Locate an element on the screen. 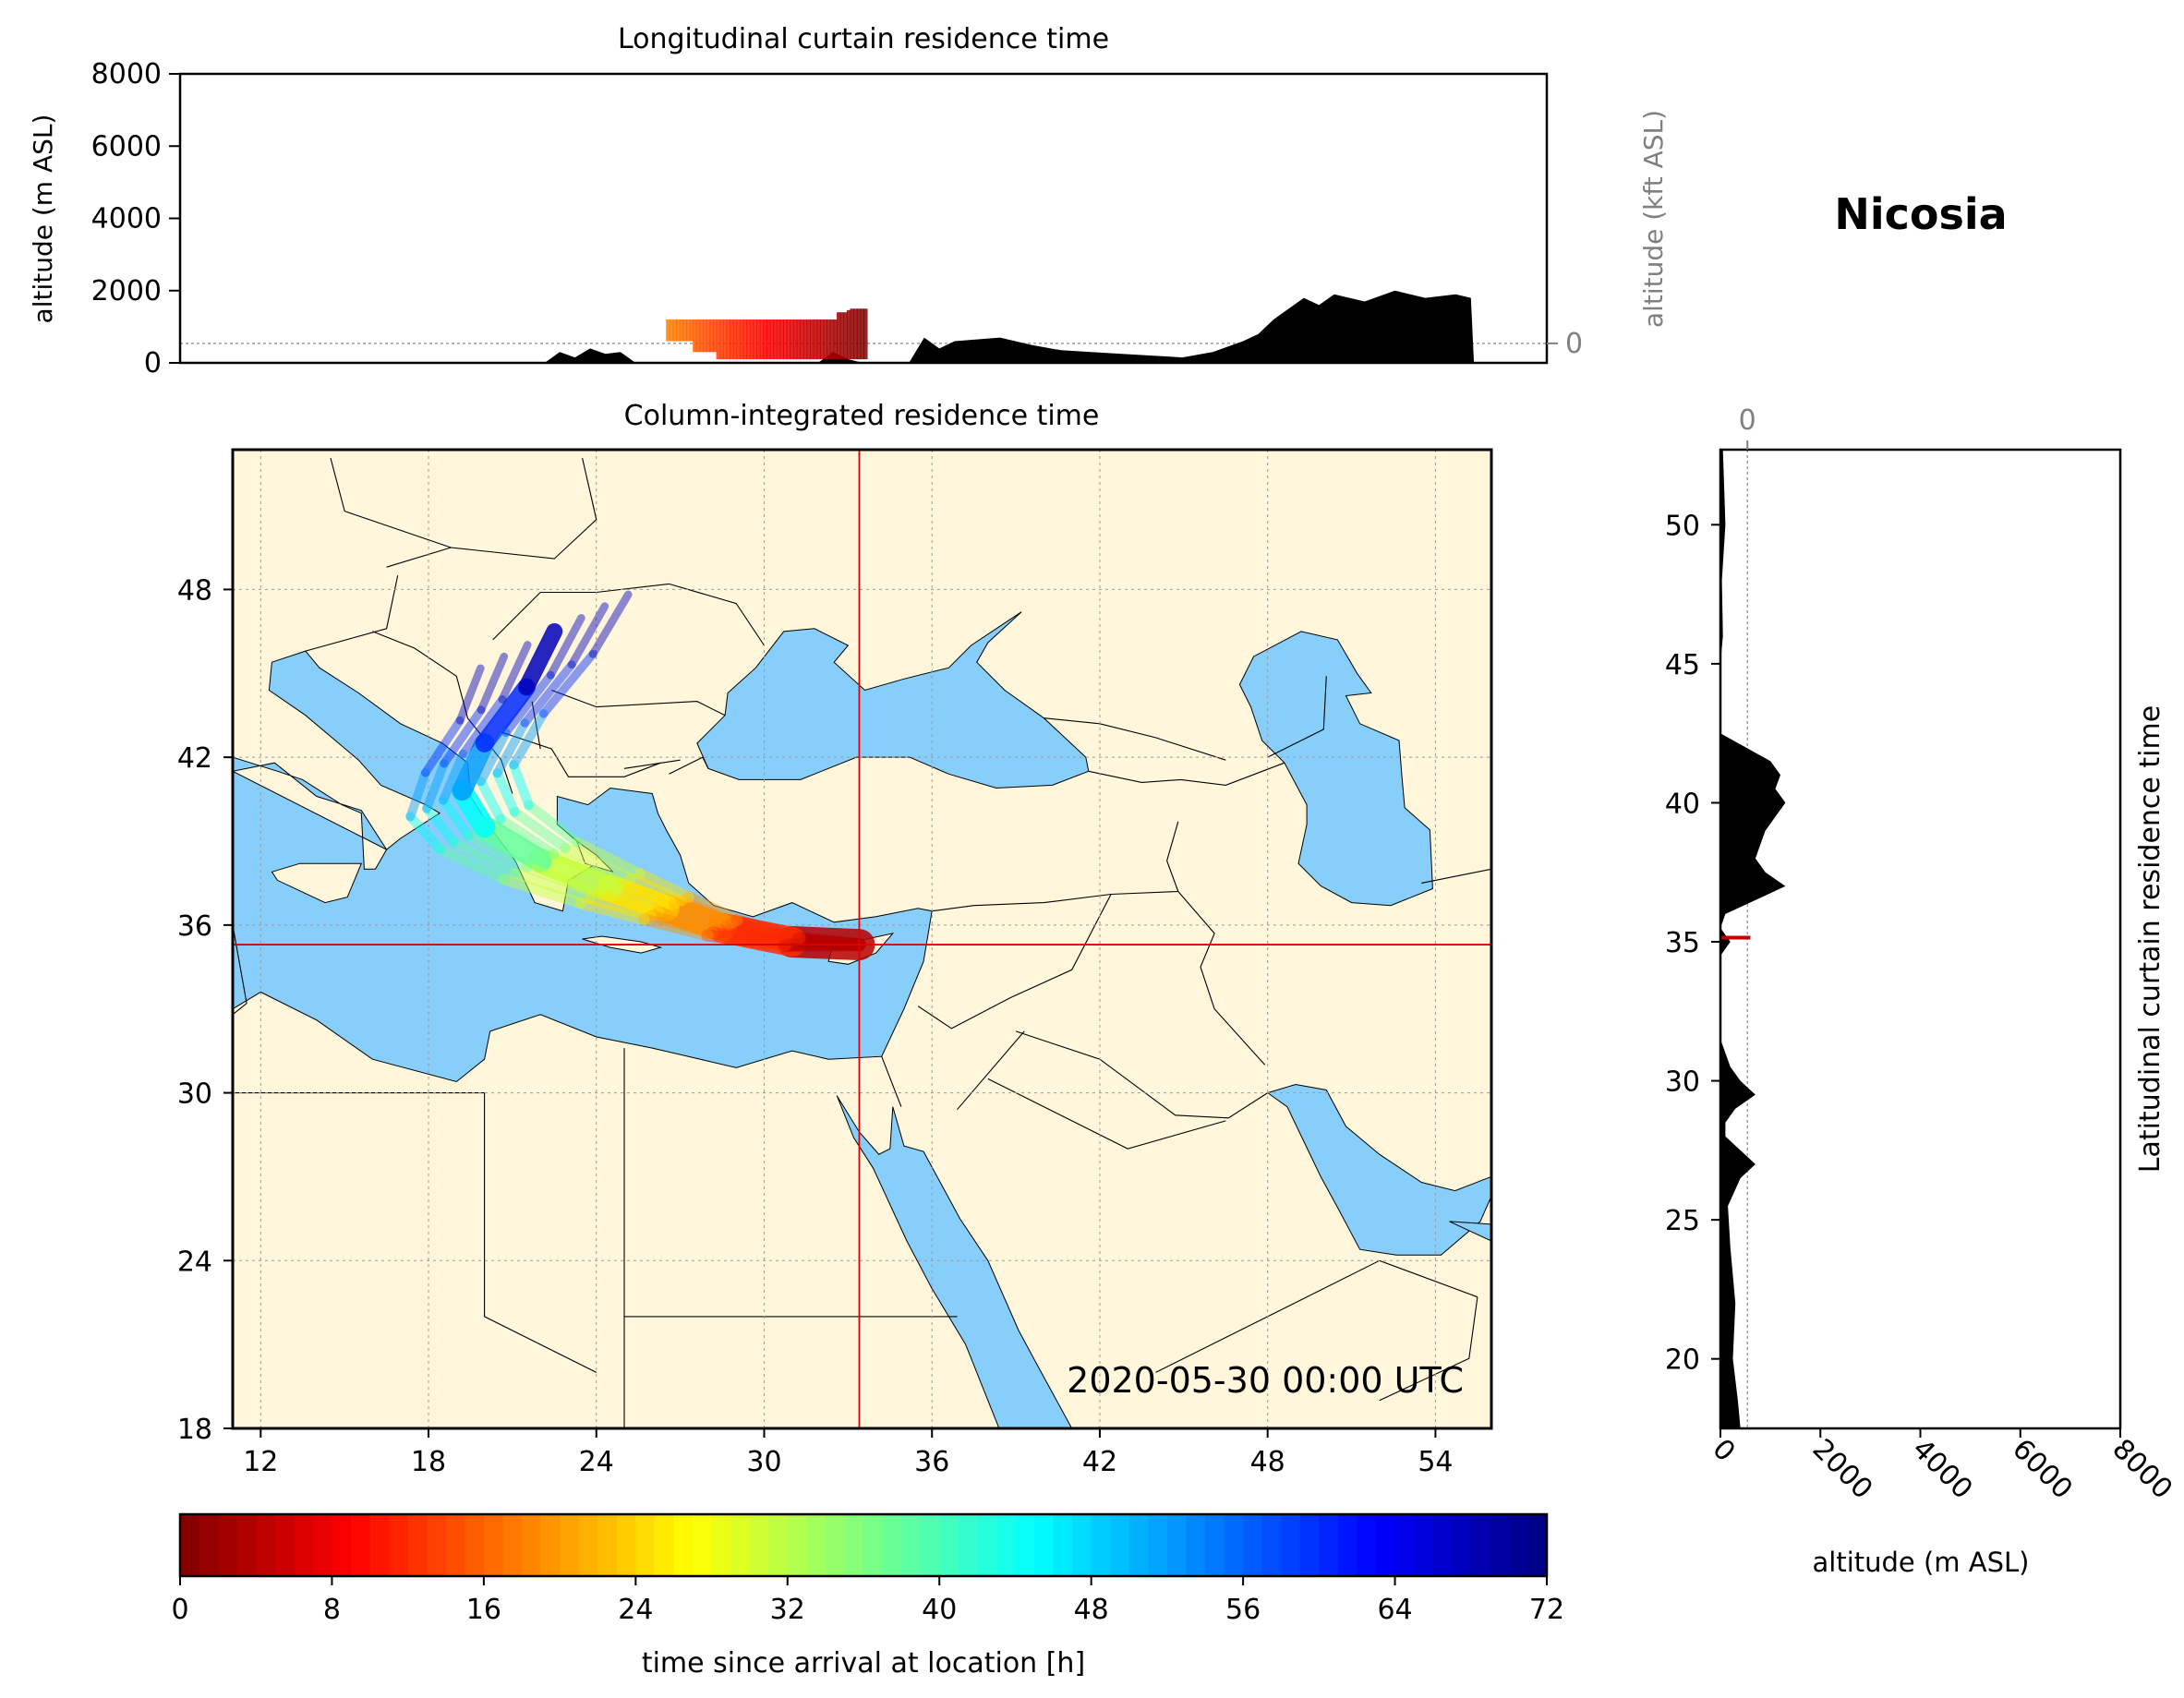 This screenshot has width=2184, height=1698. right-y-tick-label: 30 is located at coordinates (1682, 1082).